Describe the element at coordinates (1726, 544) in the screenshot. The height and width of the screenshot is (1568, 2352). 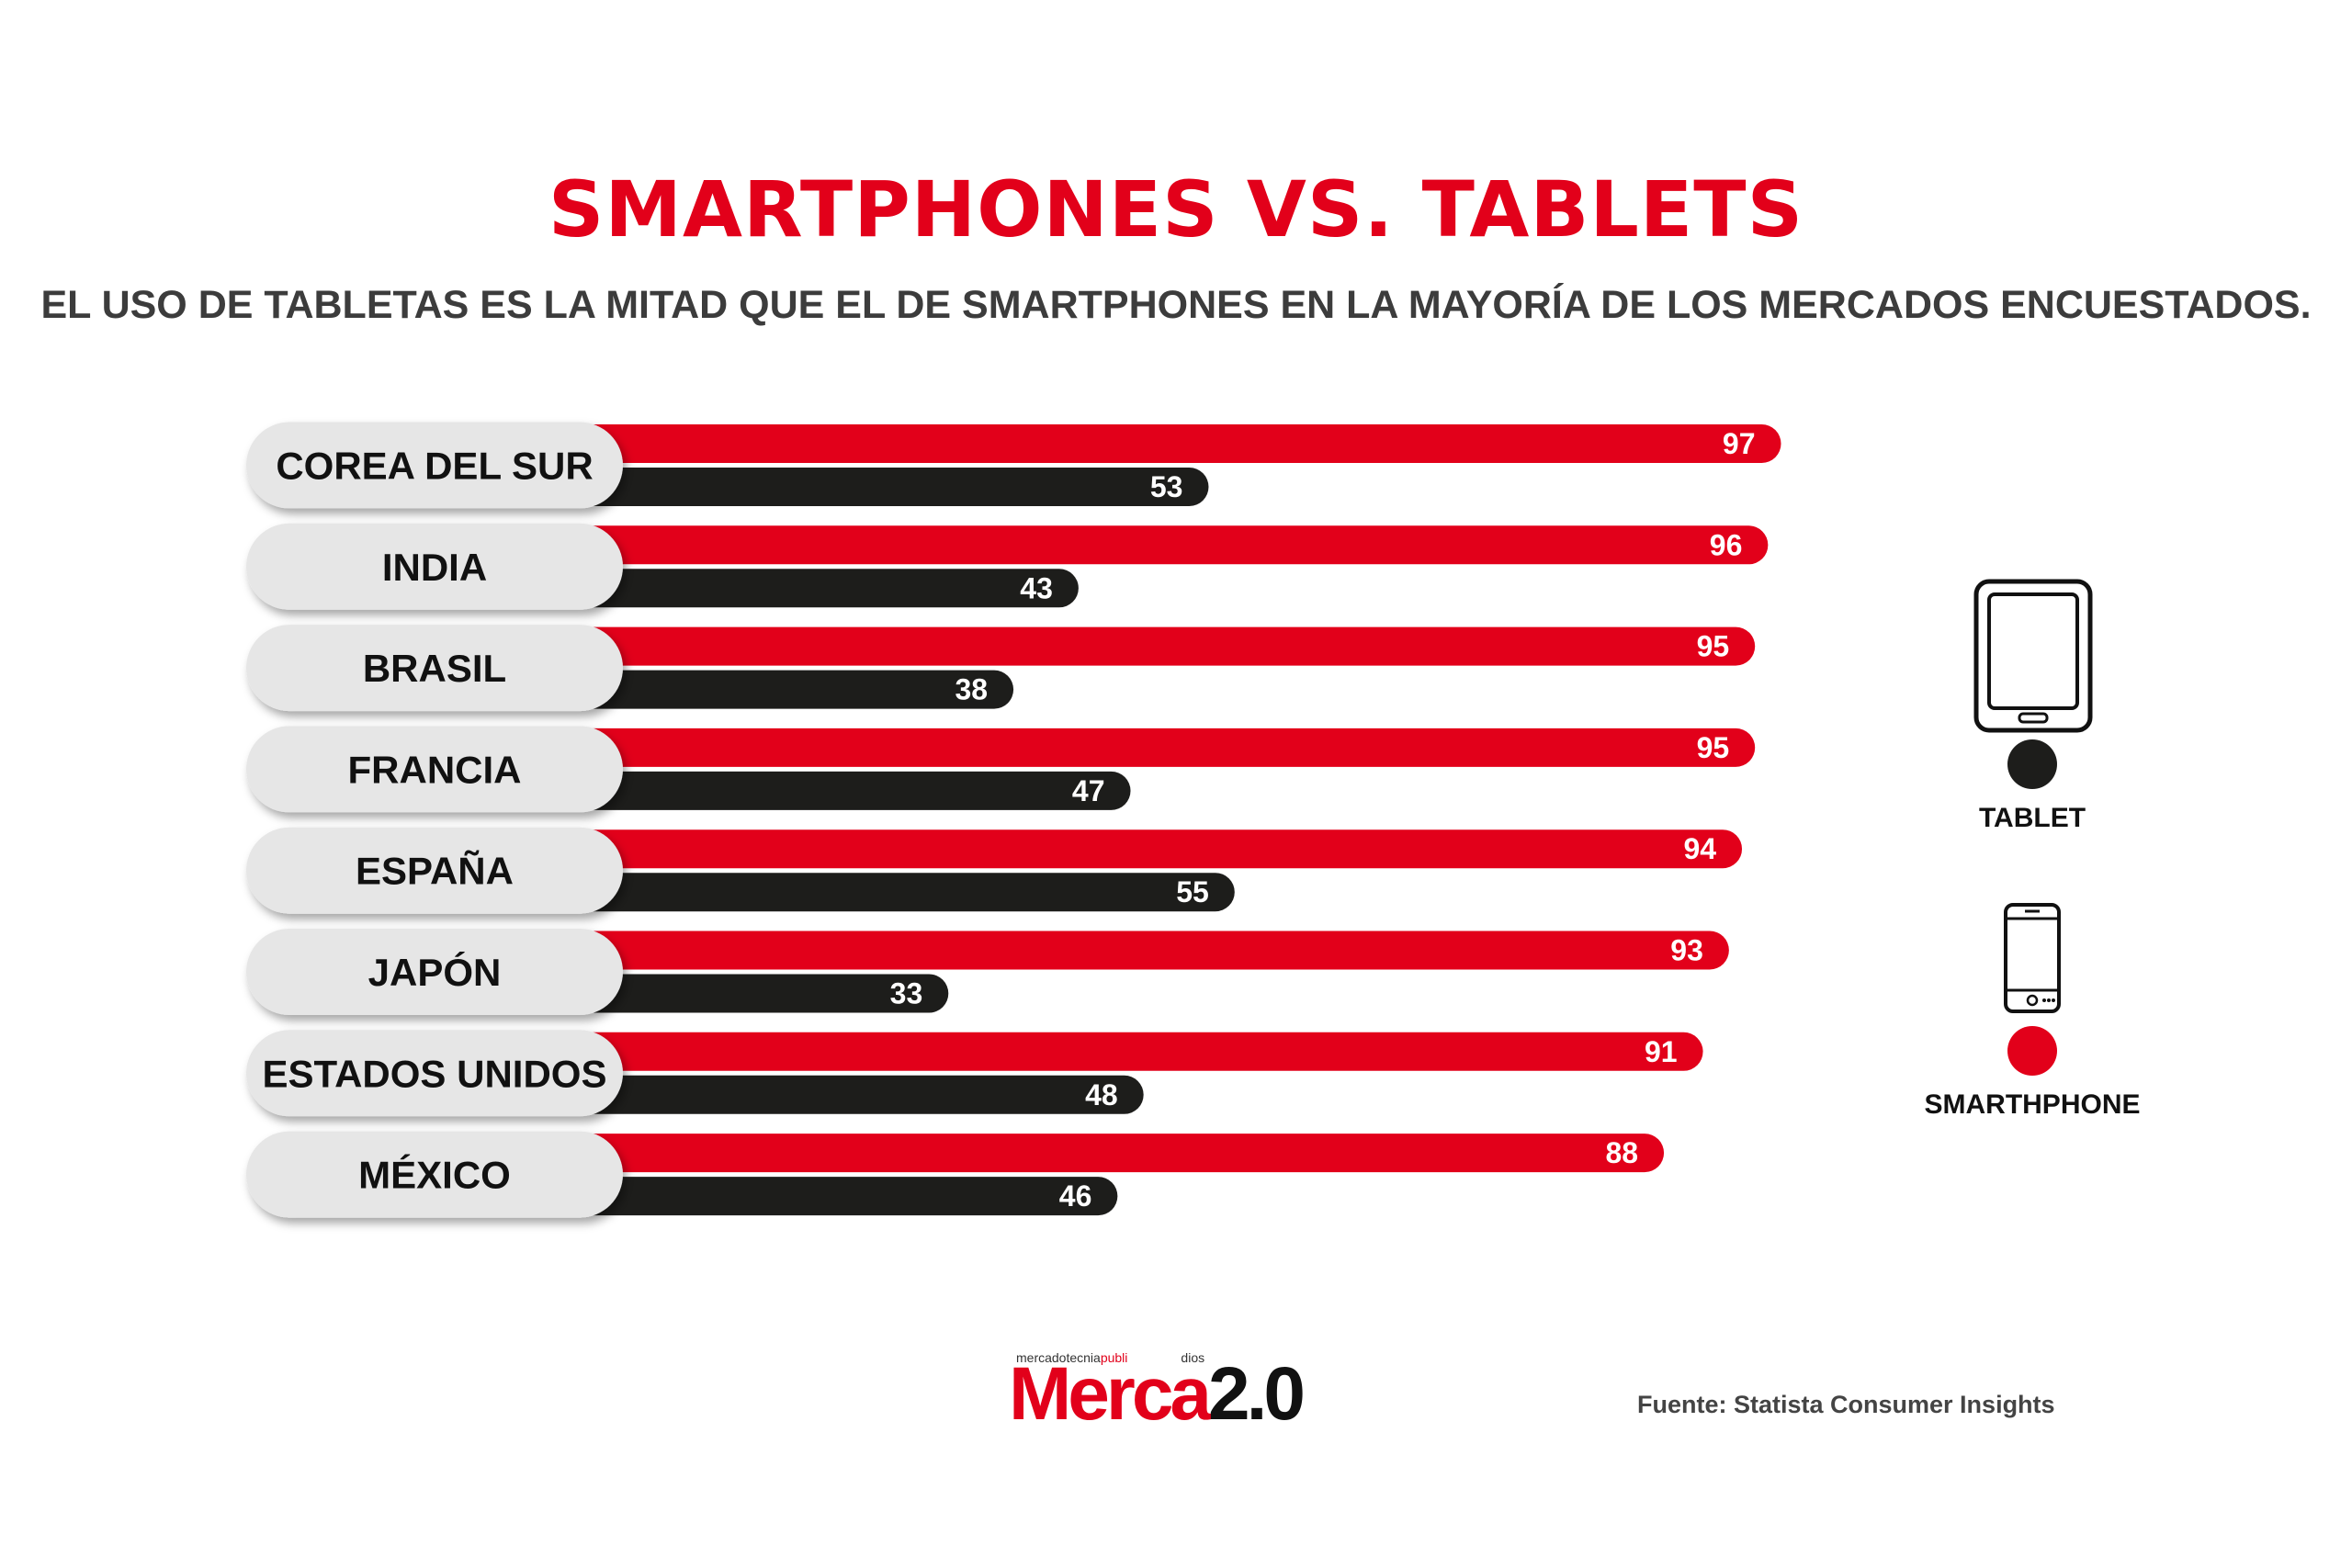
I see `smartphone-value-label: 96` at that location.